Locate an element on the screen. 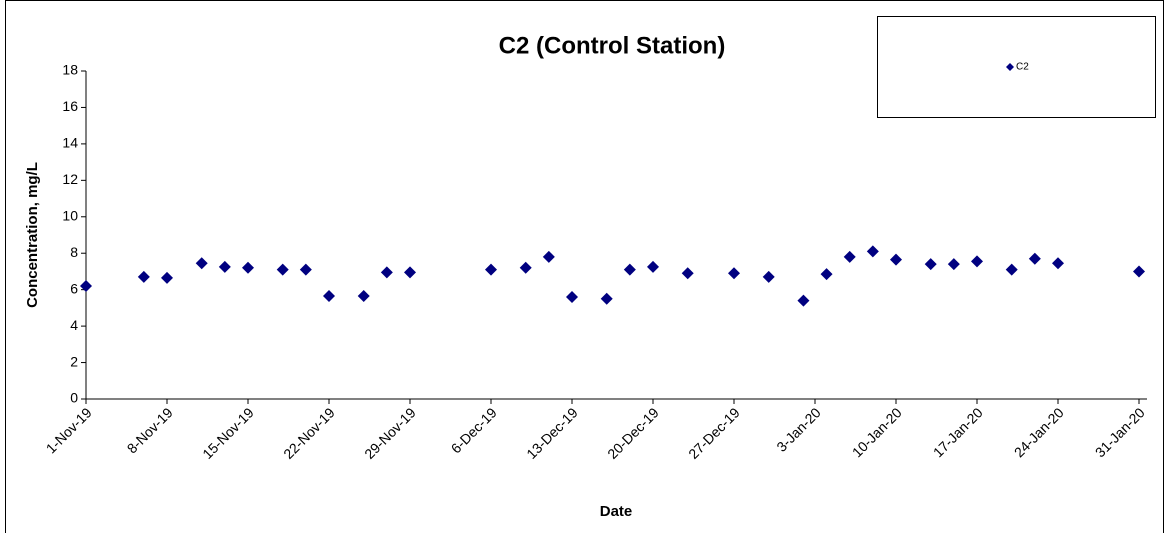  y-tick-label: 6 is located at coordinates (74, 288).